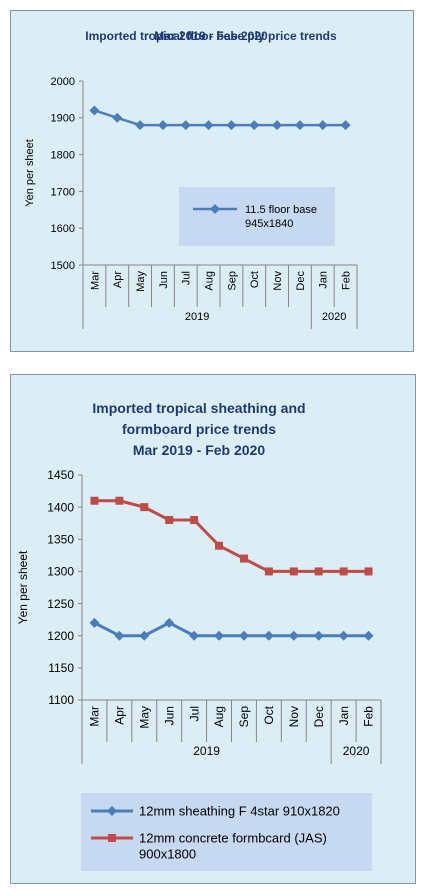 The image size is (434, 892). What do you see at coordinates (239, 811) in the screenshot?
I see `legend-label: 12mm sheathing F 4star 910x1820` at bounding box center [239, 811].